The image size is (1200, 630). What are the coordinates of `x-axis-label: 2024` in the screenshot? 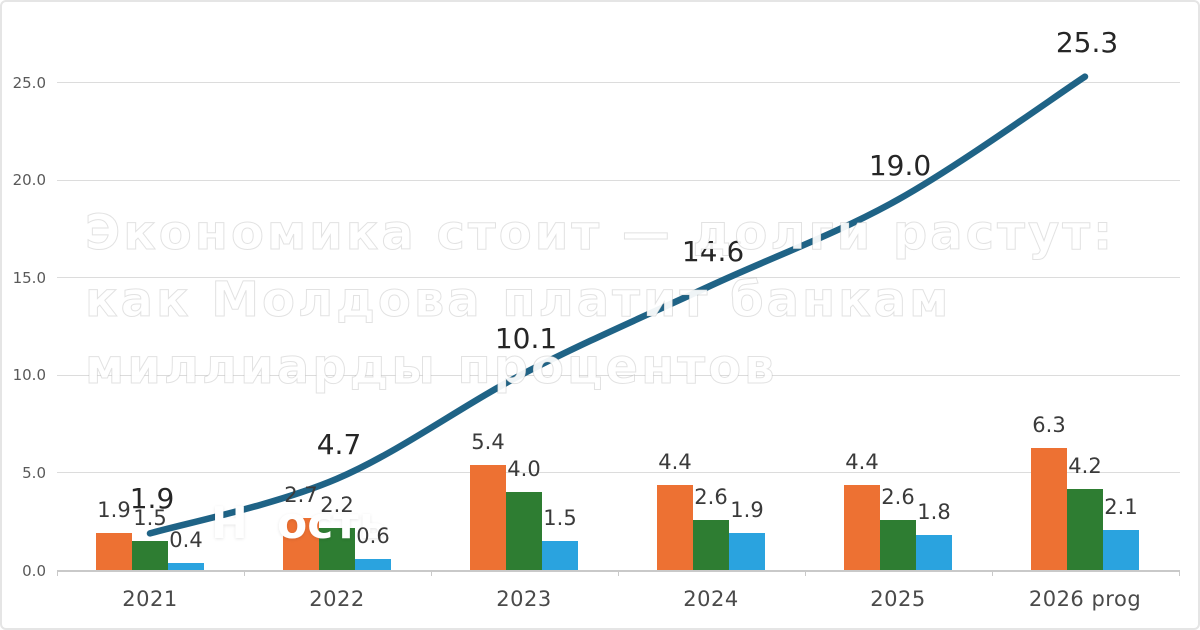 It's located at (711, 599).